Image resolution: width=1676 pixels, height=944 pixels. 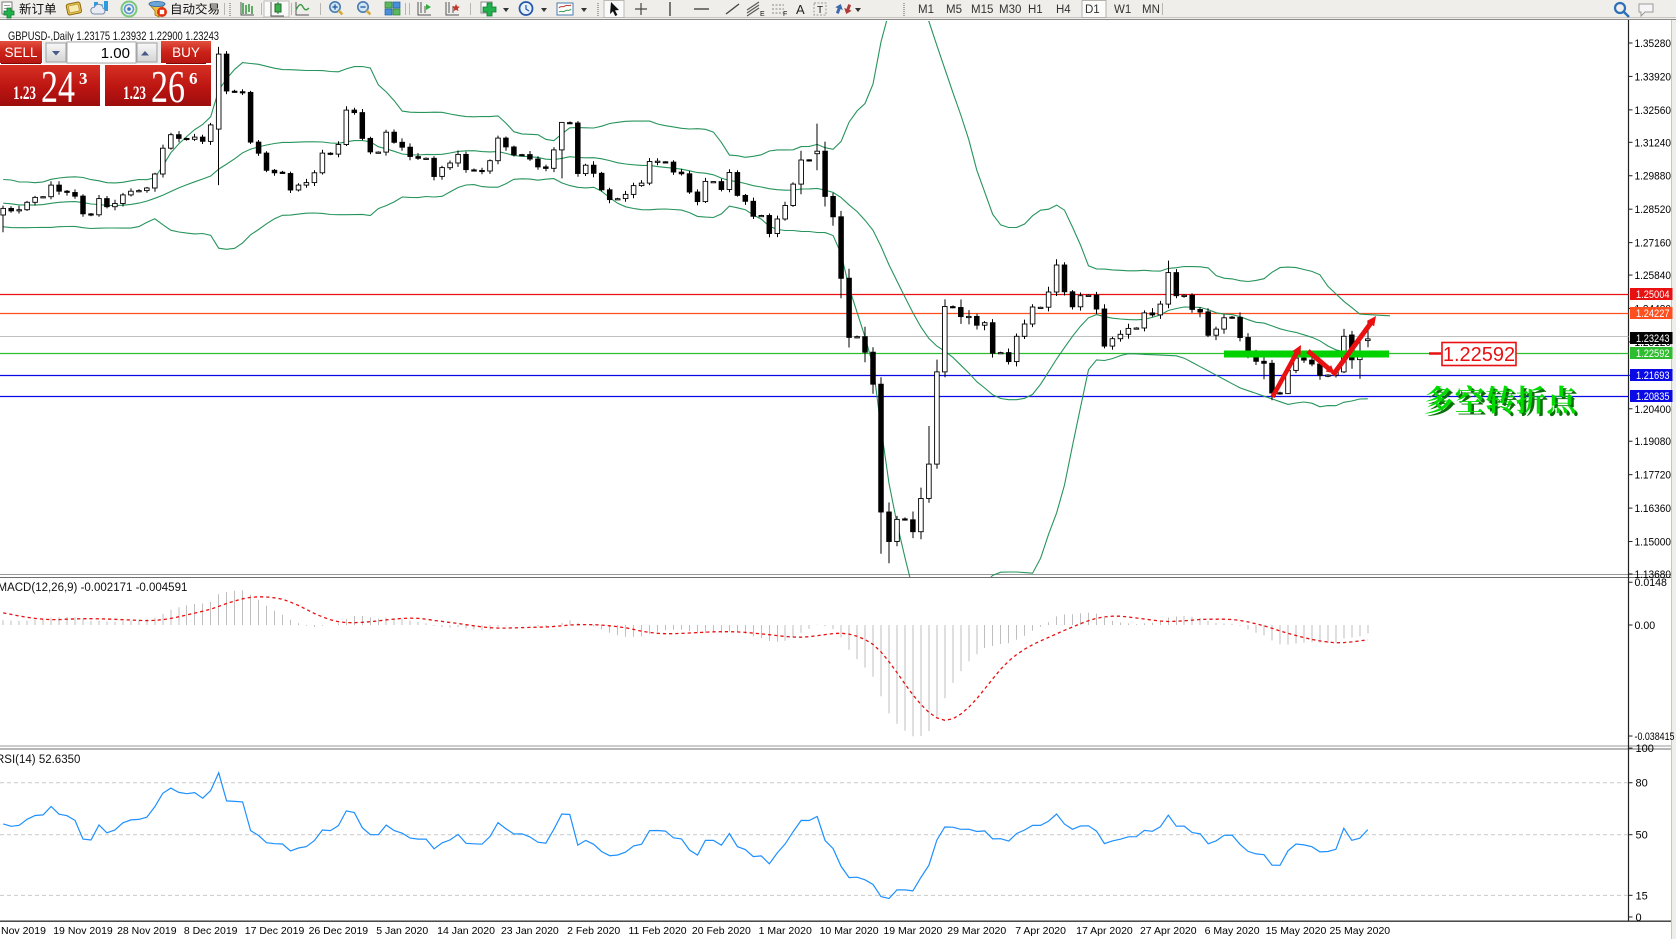 What do you see at coordinates (1151, 10) in the screenshot?
I see `svg-text: MN` at bounding box center [1151, 10].